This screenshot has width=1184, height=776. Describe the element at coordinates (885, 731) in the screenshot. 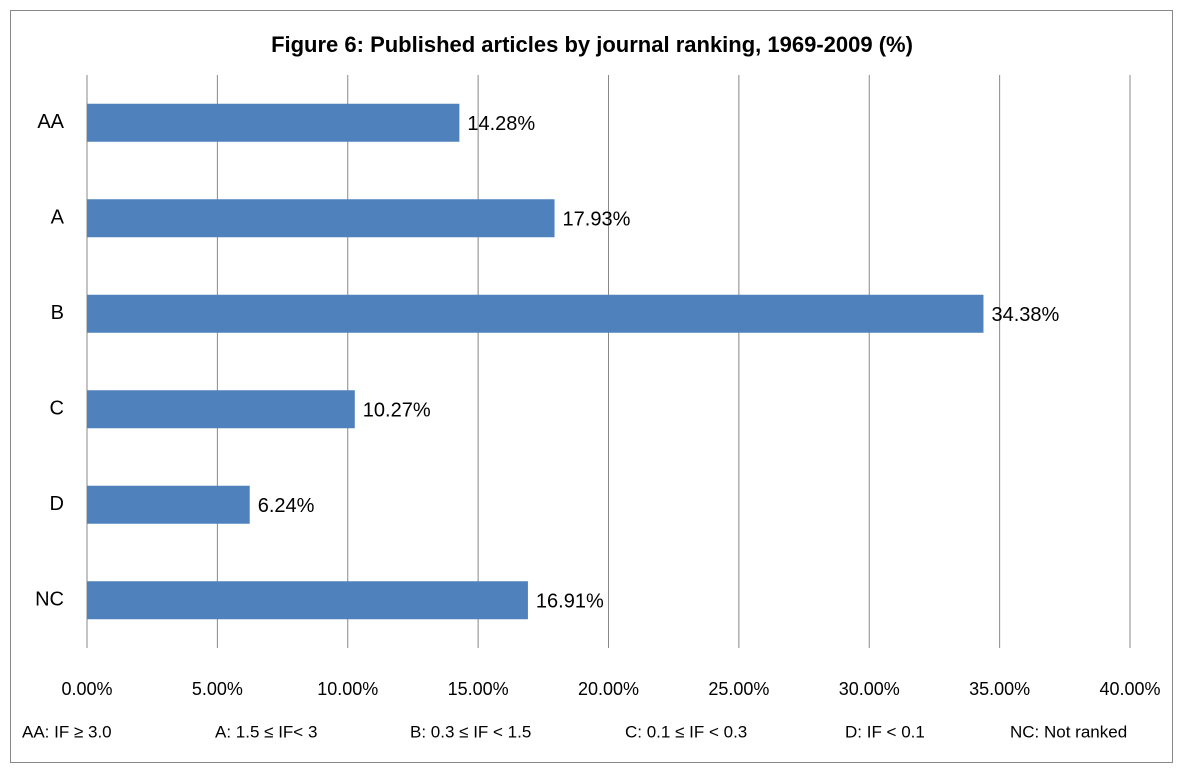

I see `legend-note: D: IF < 0.1` at that location.